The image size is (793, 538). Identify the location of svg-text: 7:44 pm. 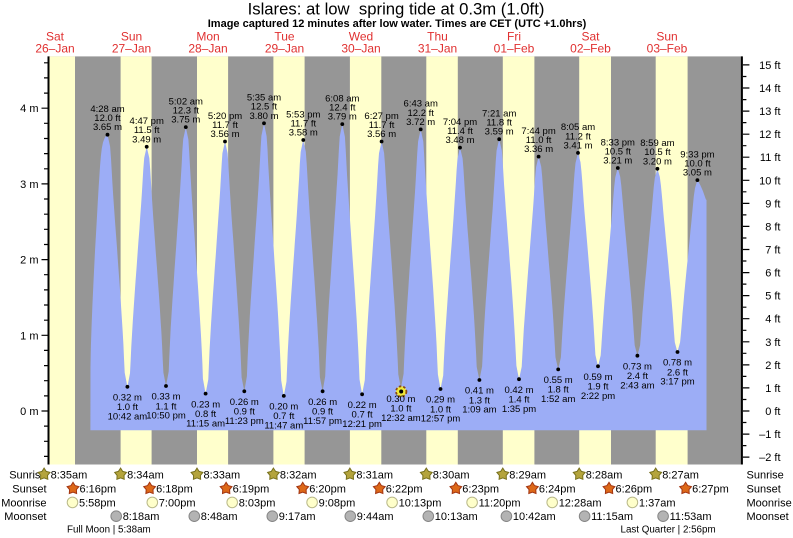
(538, 131).